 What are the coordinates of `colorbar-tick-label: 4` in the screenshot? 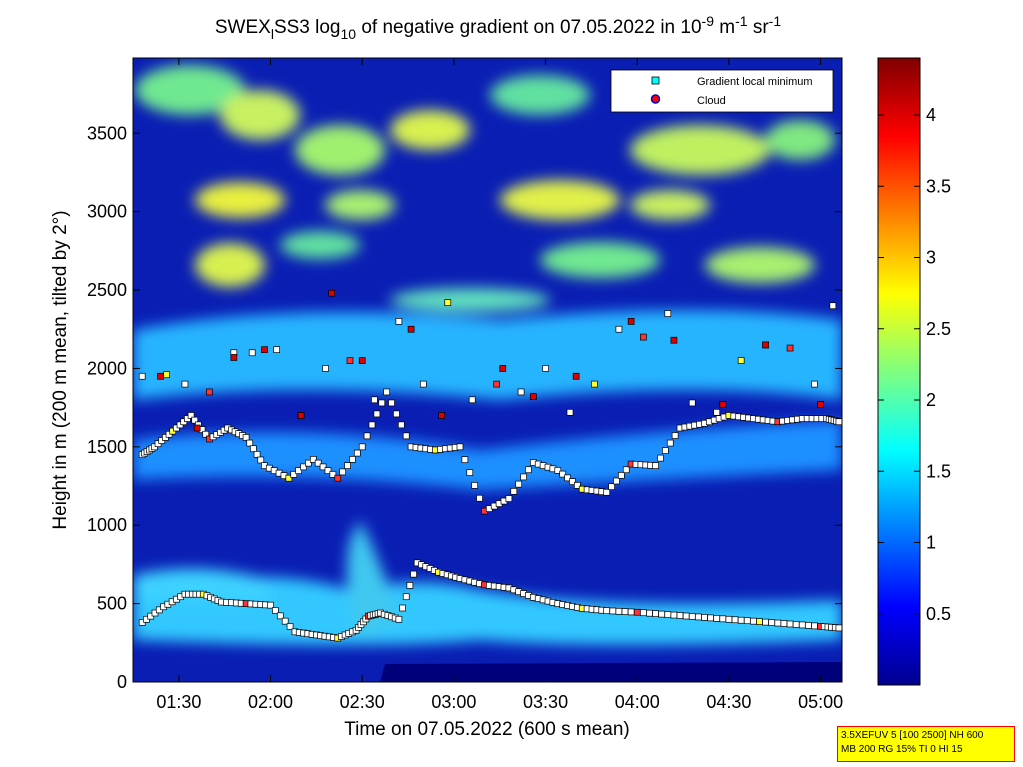 It's located at (931, 115).